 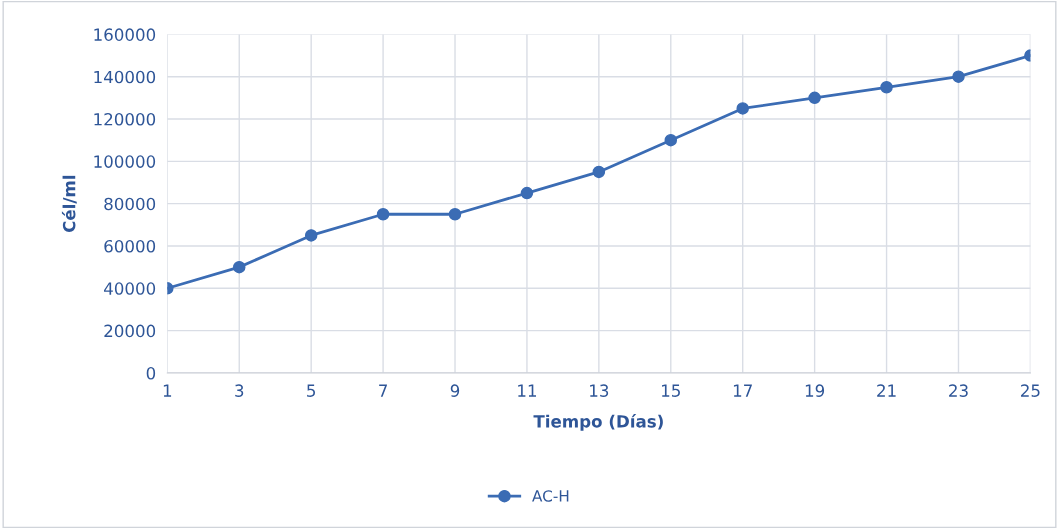 I want to click on x-tick-label: 7, so click(x=383, y=390).